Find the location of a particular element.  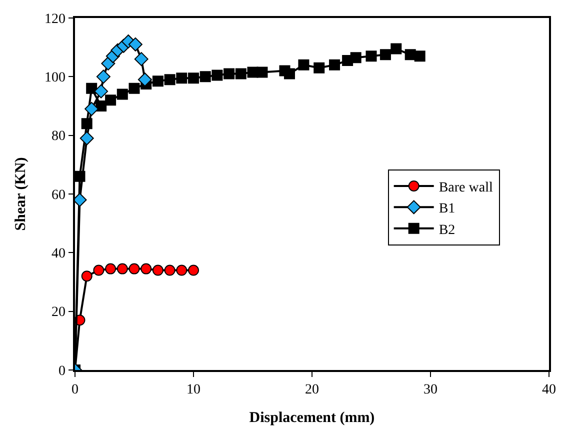

x-tick-label: 0 is located at coordinates (75, 390).